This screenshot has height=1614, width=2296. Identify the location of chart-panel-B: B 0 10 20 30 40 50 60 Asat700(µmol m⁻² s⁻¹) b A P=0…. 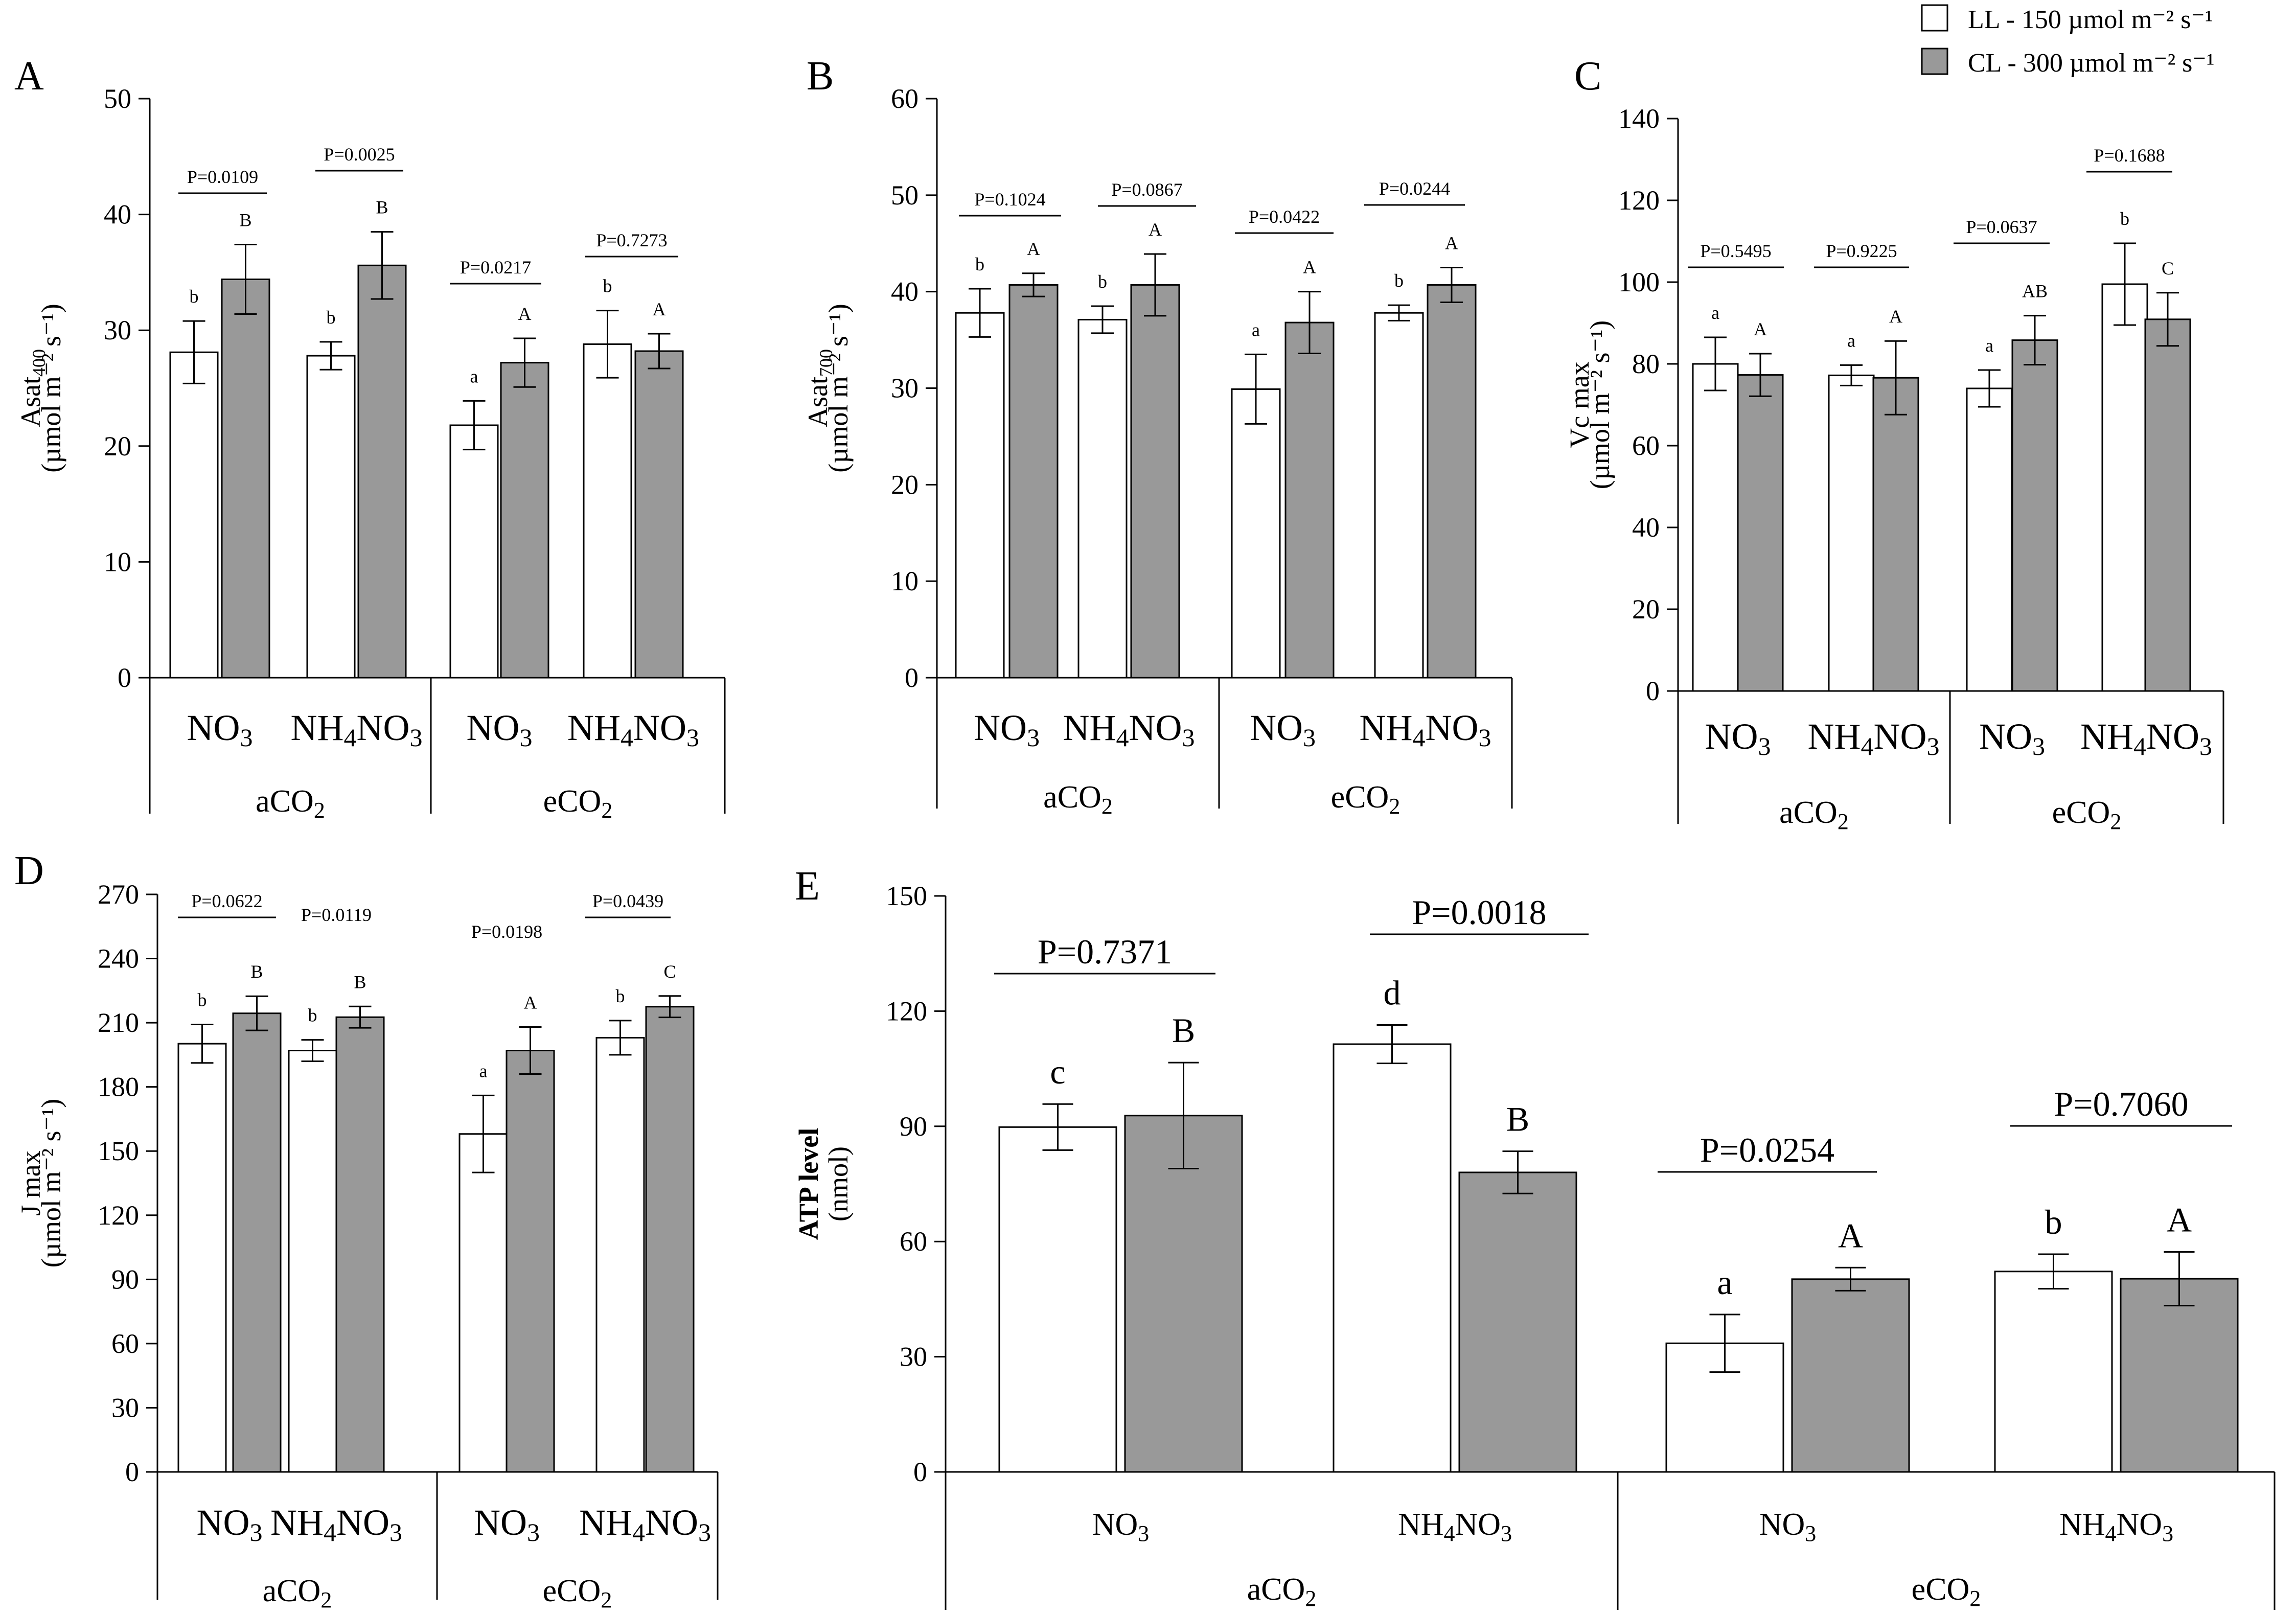
(1157, 436).